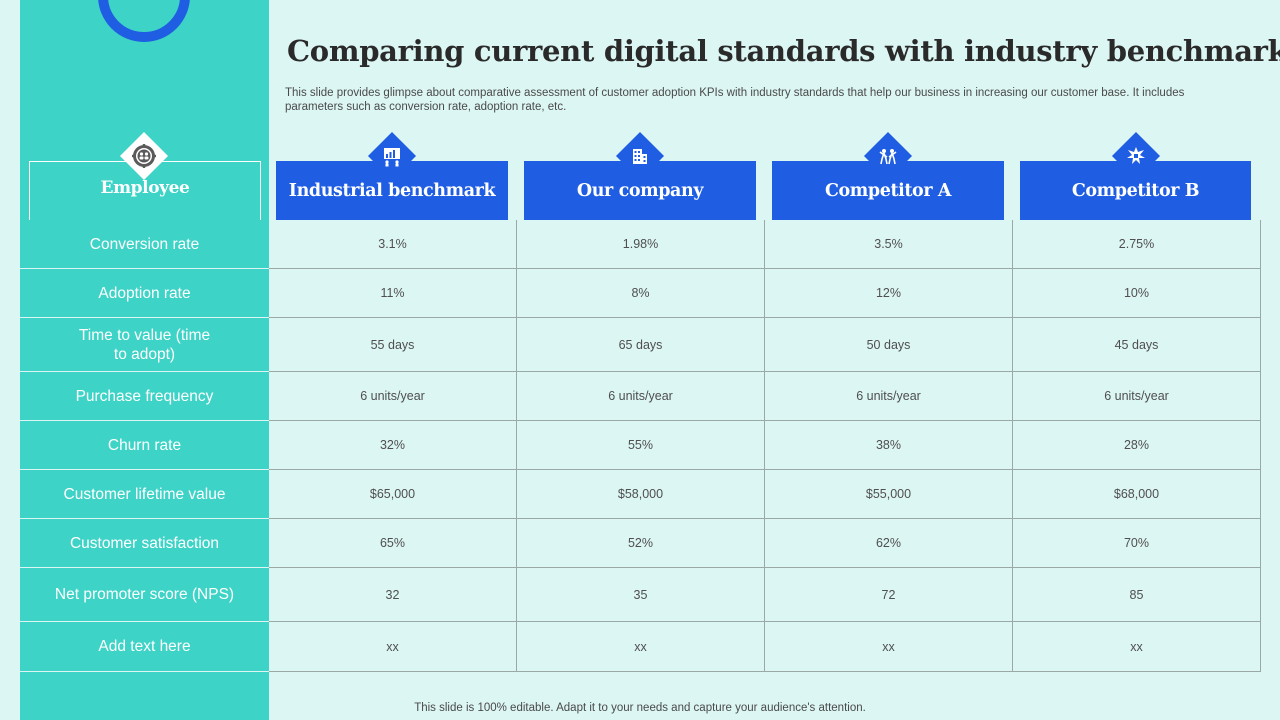 The height and width of the screenshot is (720, 1280). I want to click on table-cell: 35, so click(641, 595).